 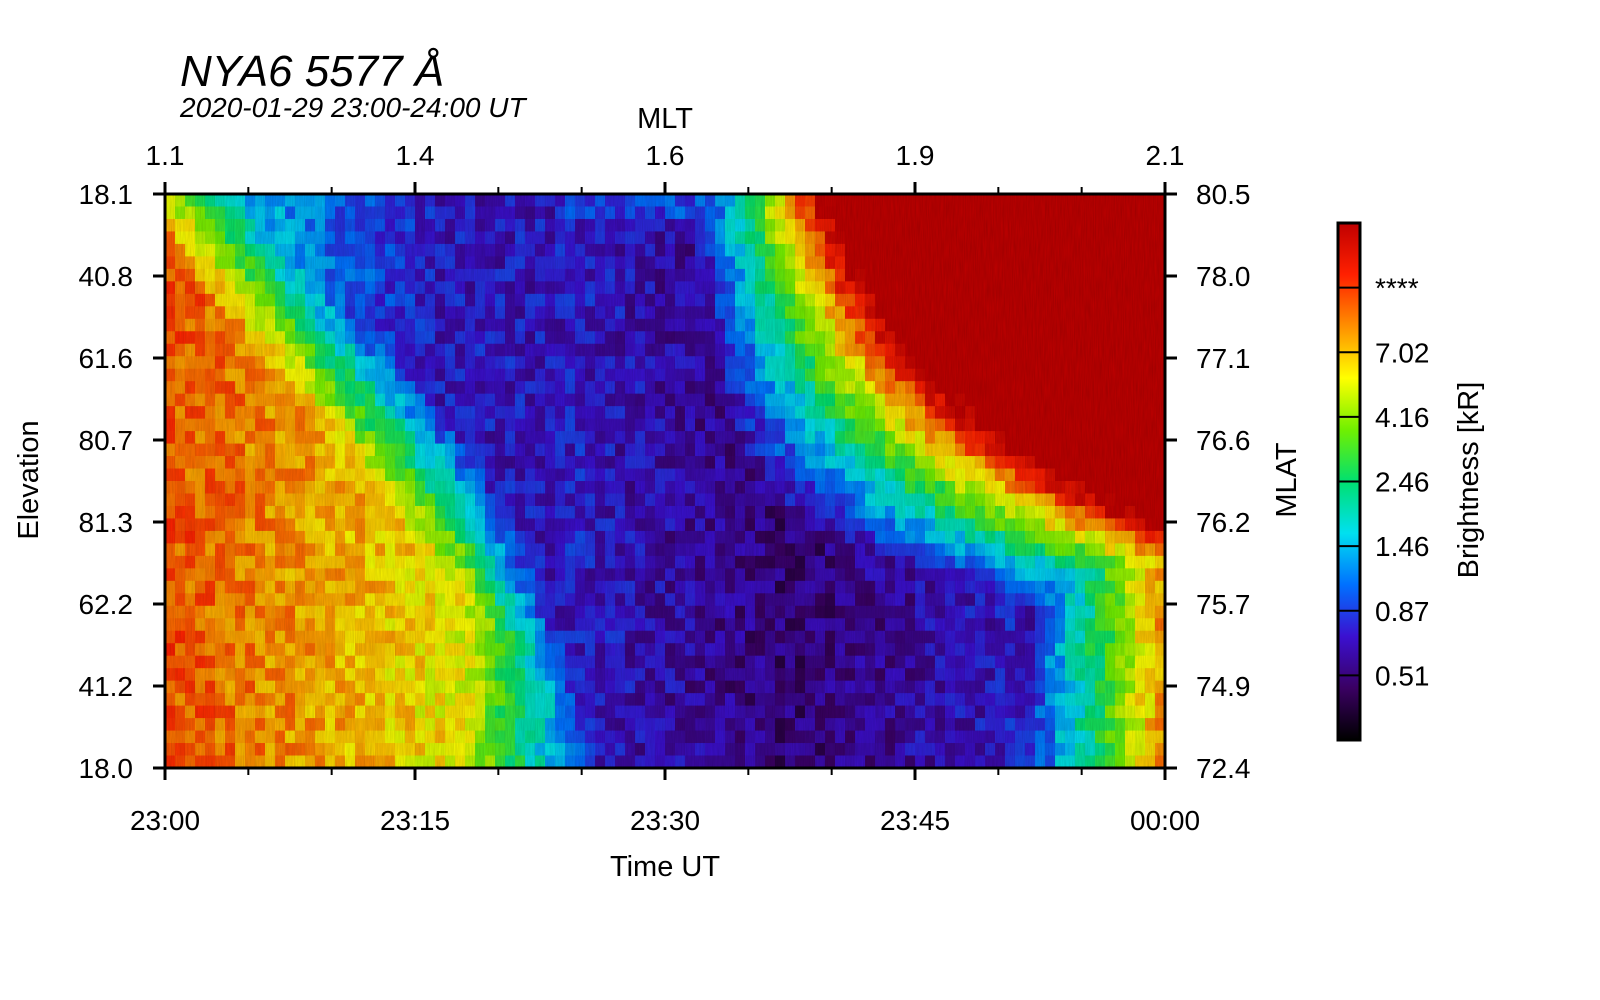 I want to click on right-tick-label: 76.6, so click(x=1223, y=440).